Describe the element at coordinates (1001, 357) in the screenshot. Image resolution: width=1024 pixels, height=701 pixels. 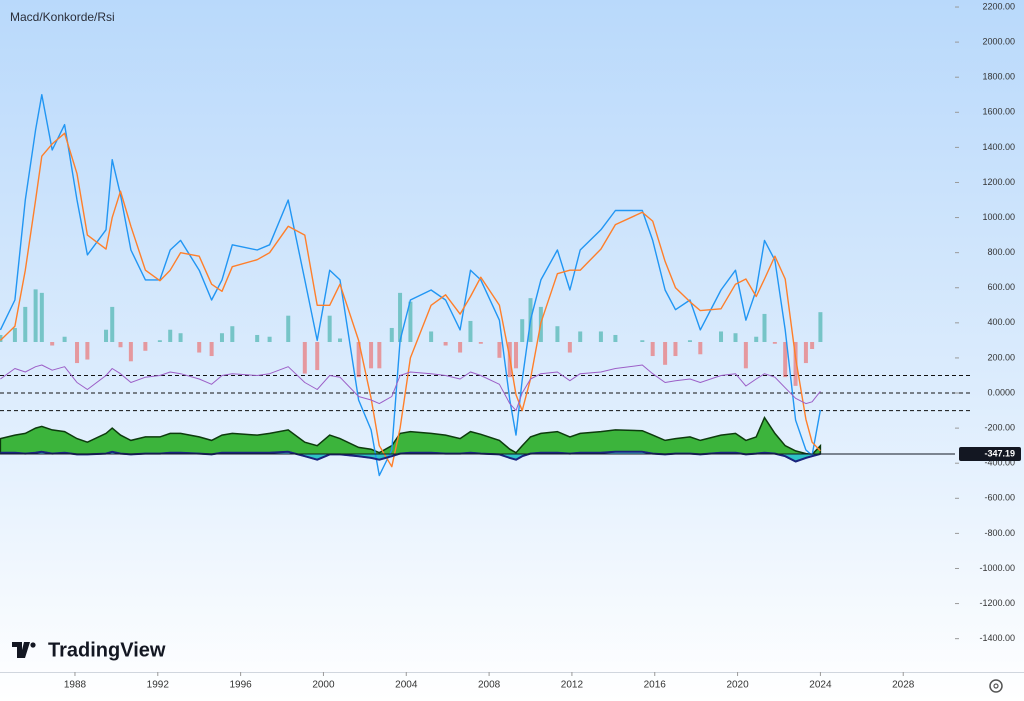
I see `y-tick-label: 200.00` at that location.